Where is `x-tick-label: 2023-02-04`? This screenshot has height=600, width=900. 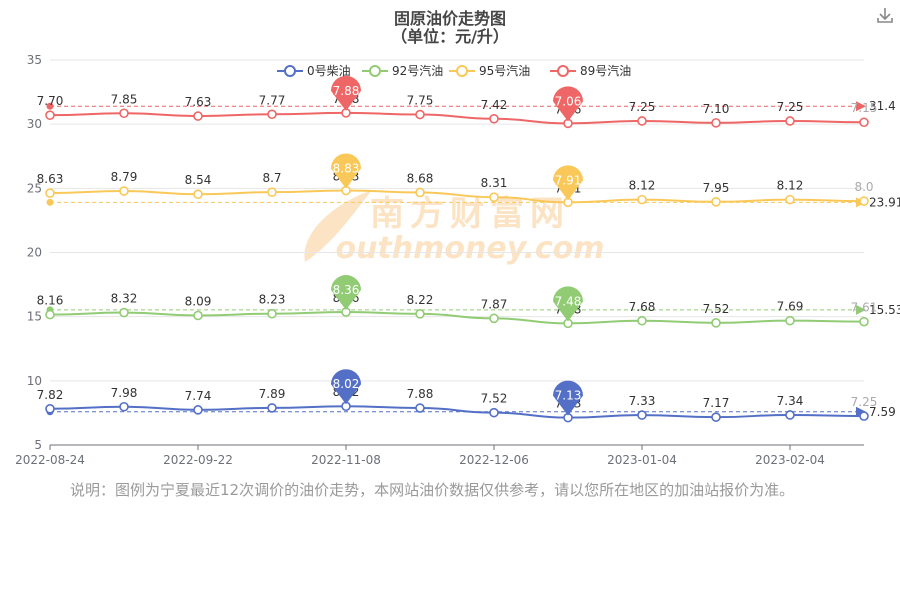 x-tick-label: 2023-02-04 is located at coordinates (790, 460).